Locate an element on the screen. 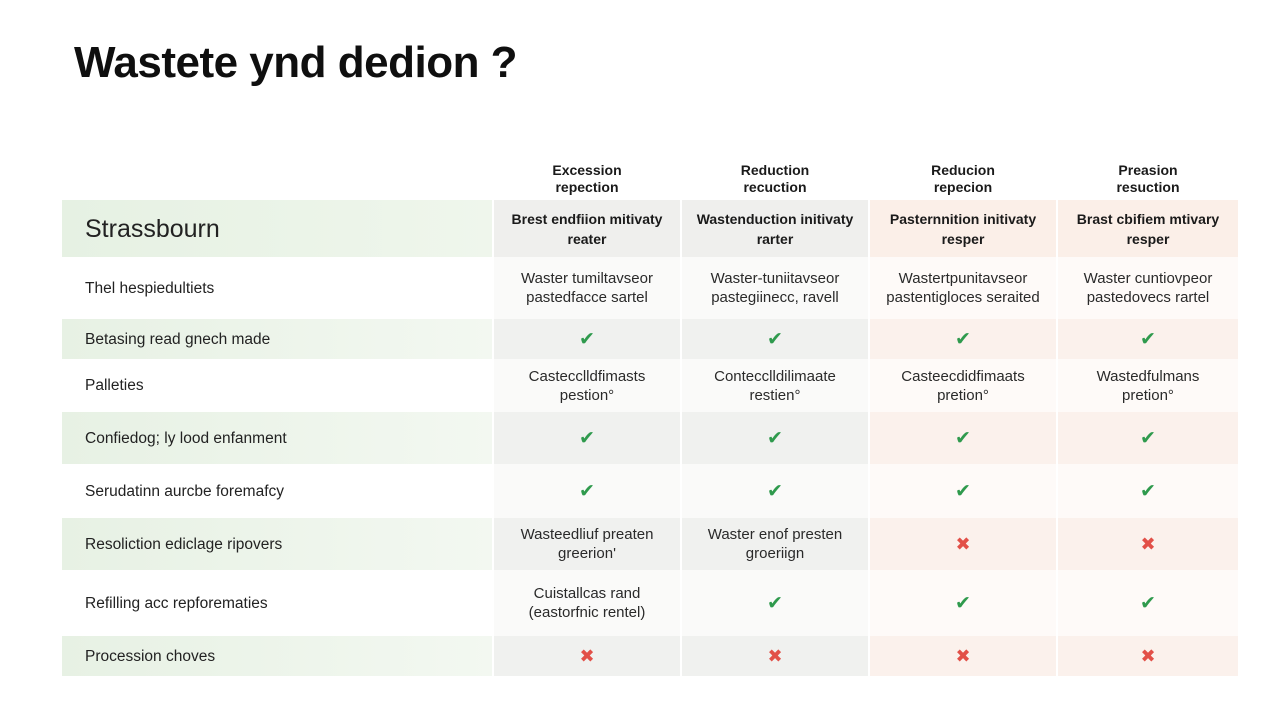  subheader-cell-1: Brest endfiion mitivaty reater is located at coordinates (588, 228).